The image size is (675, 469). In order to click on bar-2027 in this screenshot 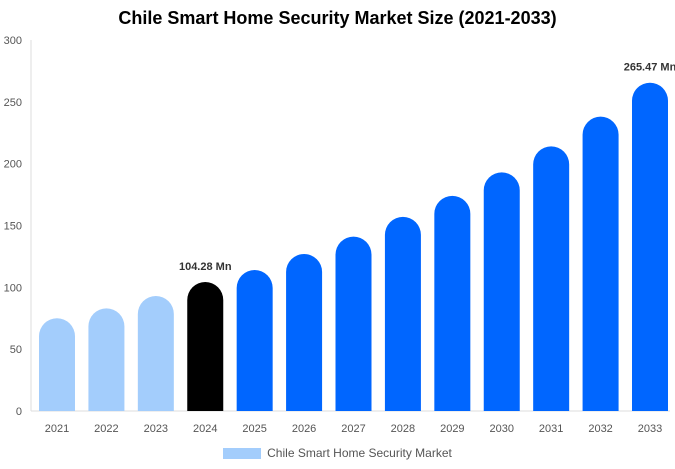, I will do `click(353, 323)`.